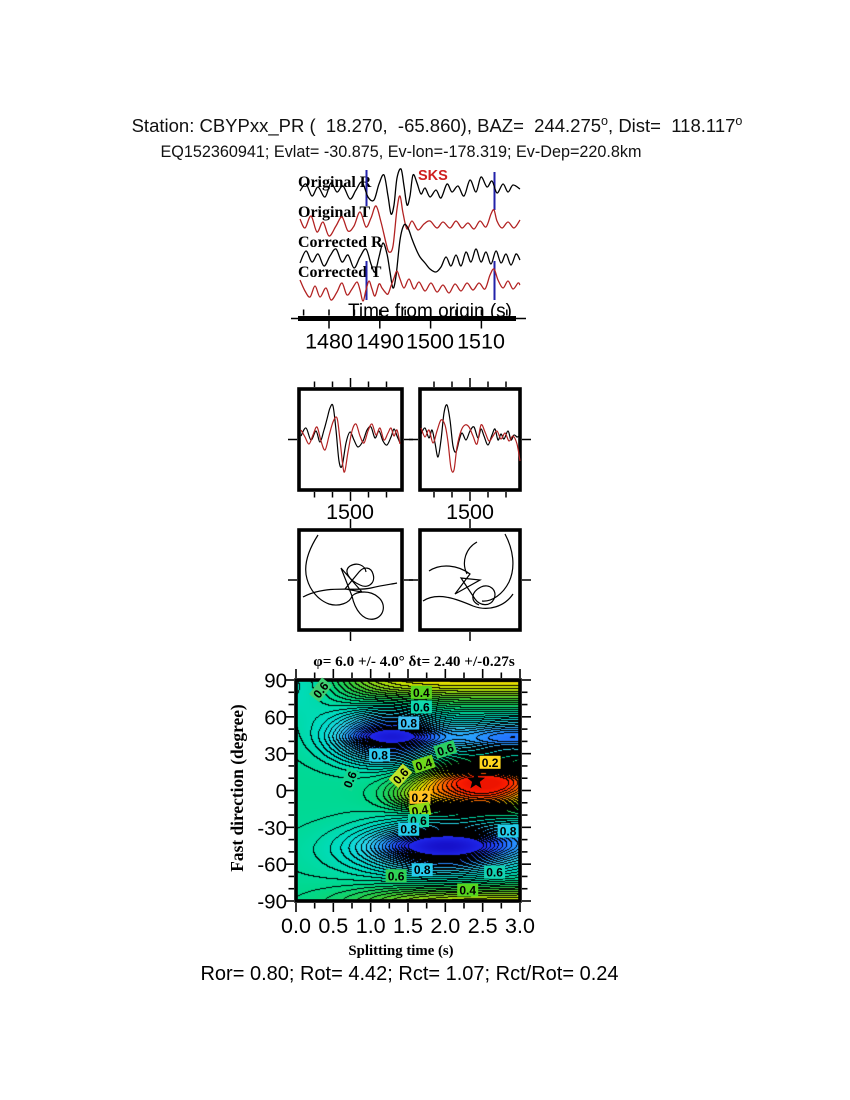 This screenshot has width=850, height=1100. I want to click on svg-text: Original R, so click(335, 182).